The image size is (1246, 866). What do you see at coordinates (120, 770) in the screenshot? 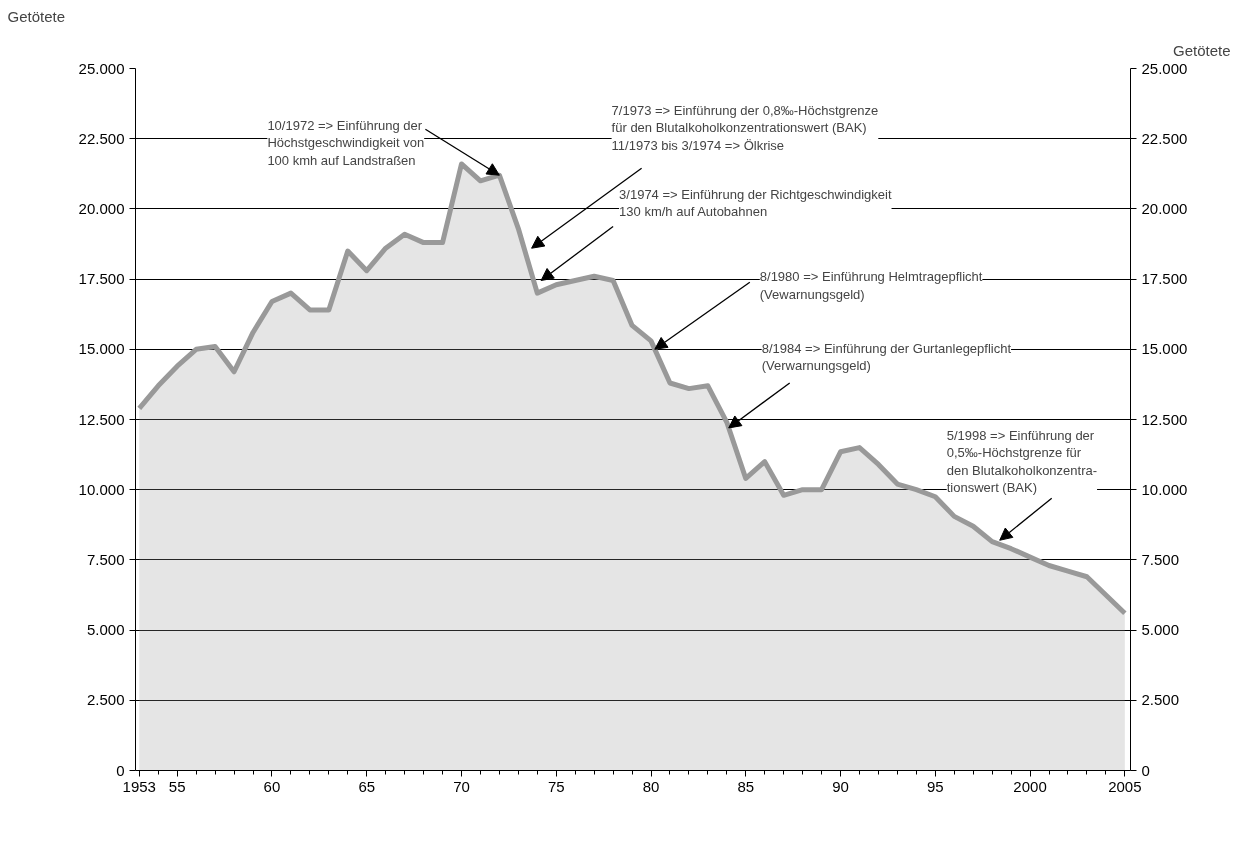
I see `y-tick-label: 0` at bounding box center [120, 770].